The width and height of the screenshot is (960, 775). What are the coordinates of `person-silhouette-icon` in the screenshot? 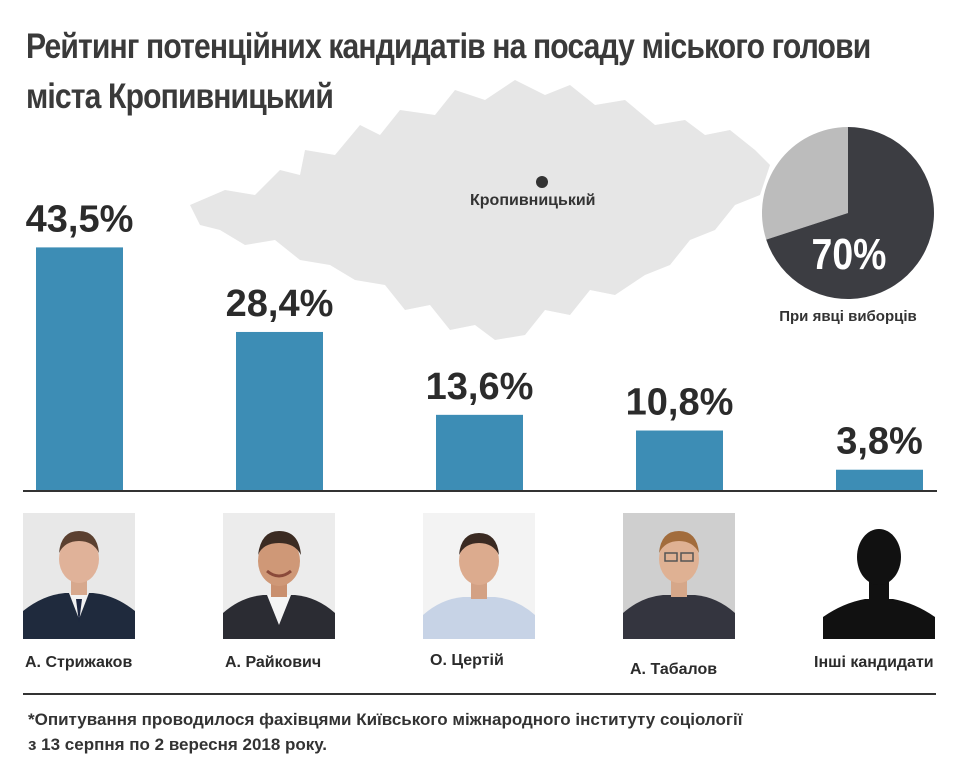 It's located at (879, 576).